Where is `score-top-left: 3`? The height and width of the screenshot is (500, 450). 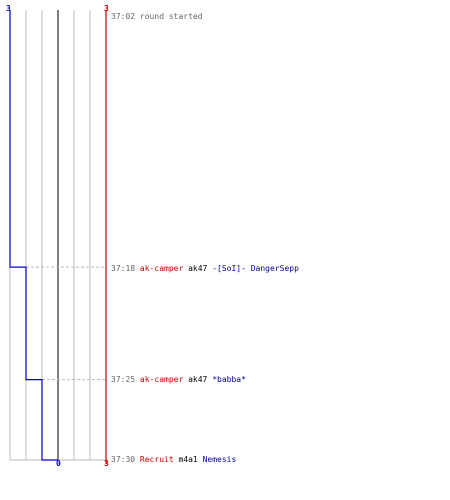 score-top-left: 3 is located at coordinates (8, 8).